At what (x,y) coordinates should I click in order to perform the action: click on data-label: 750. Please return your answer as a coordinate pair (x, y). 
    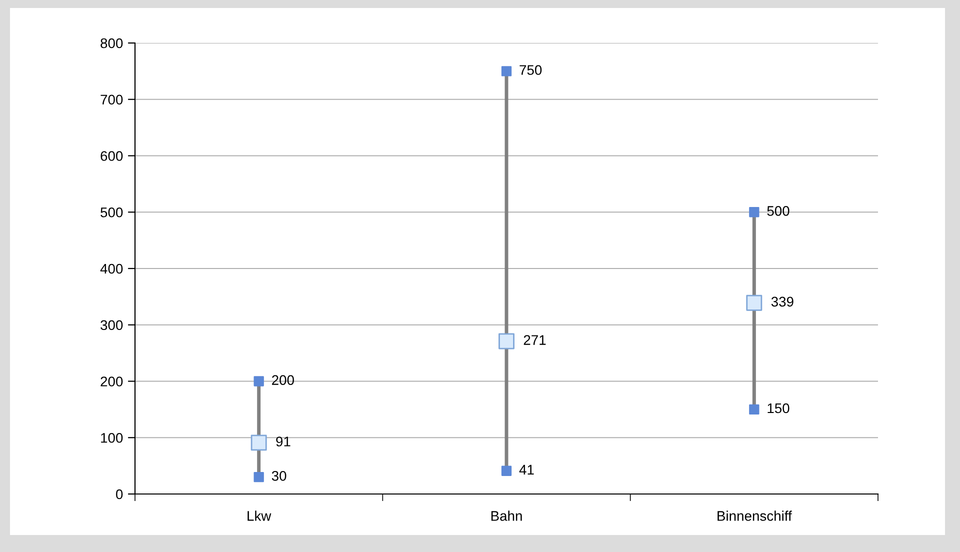
    Looking at the image, I should click on (531, 70).